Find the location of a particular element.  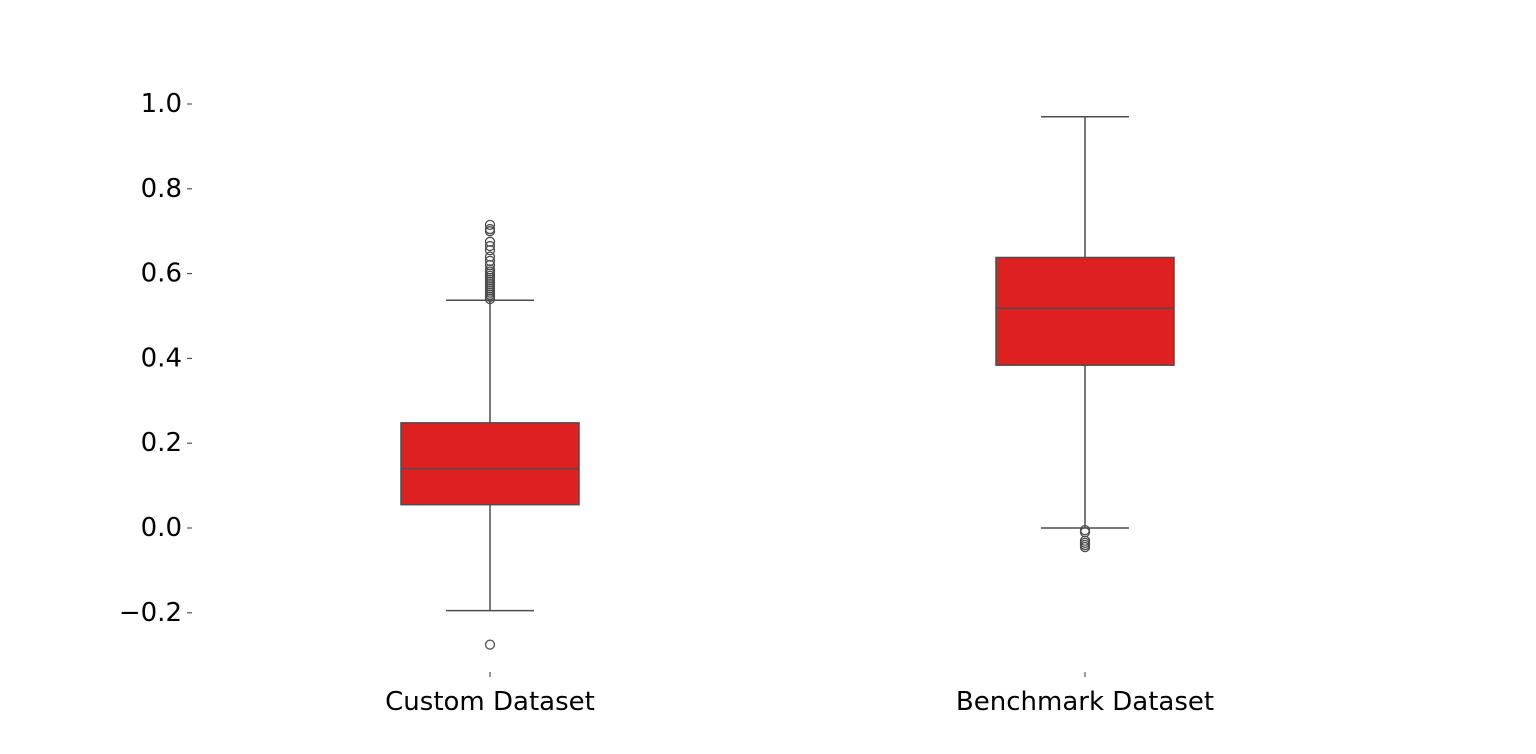

y-tick-label: 0.6 is located at coordinates (161, 274).